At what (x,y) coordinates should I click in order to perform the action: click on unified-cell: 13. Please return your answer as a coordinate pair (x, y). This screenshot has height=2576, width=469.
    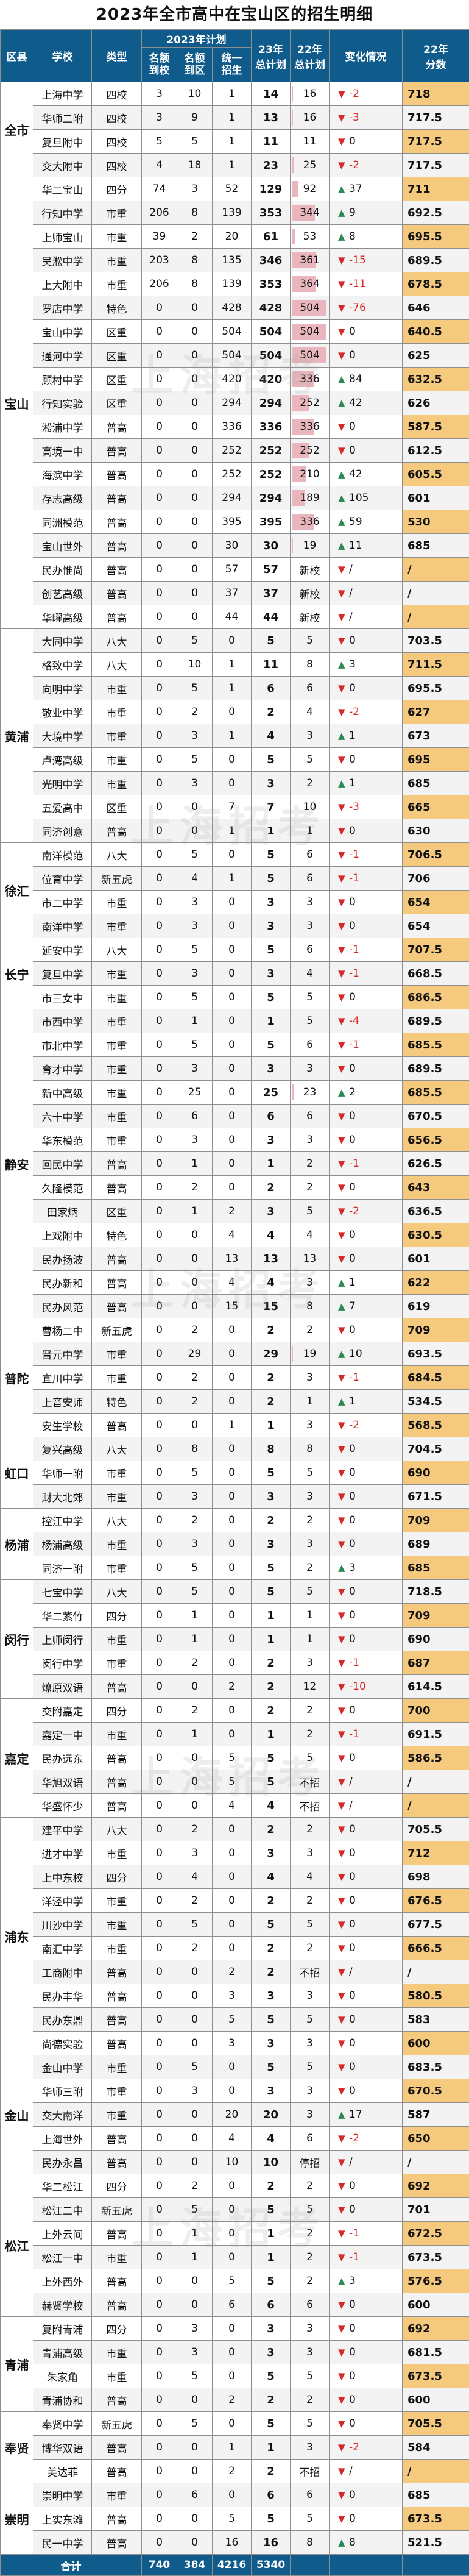
    Looking at the image, I should click on (233, 1259).